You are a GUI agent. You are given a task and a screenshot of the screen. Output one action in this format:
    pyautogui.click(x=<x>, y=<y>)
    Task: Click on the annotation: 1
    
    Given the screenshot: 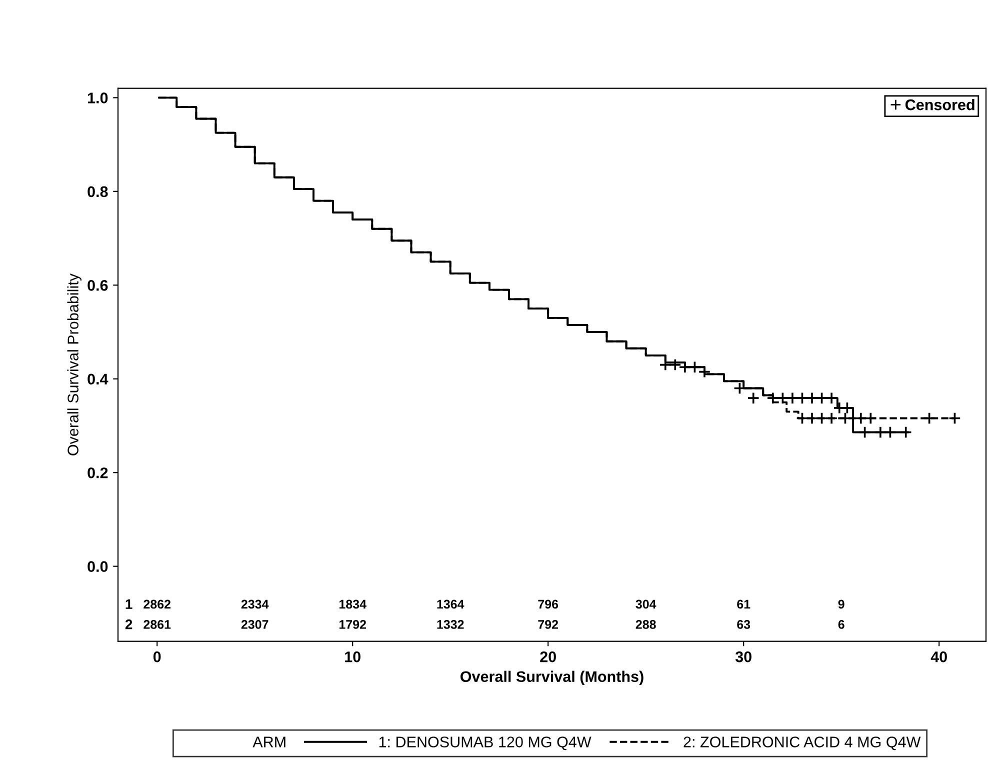 What is the action you would take?
    pyautogui.click(x=129, y=604)
    